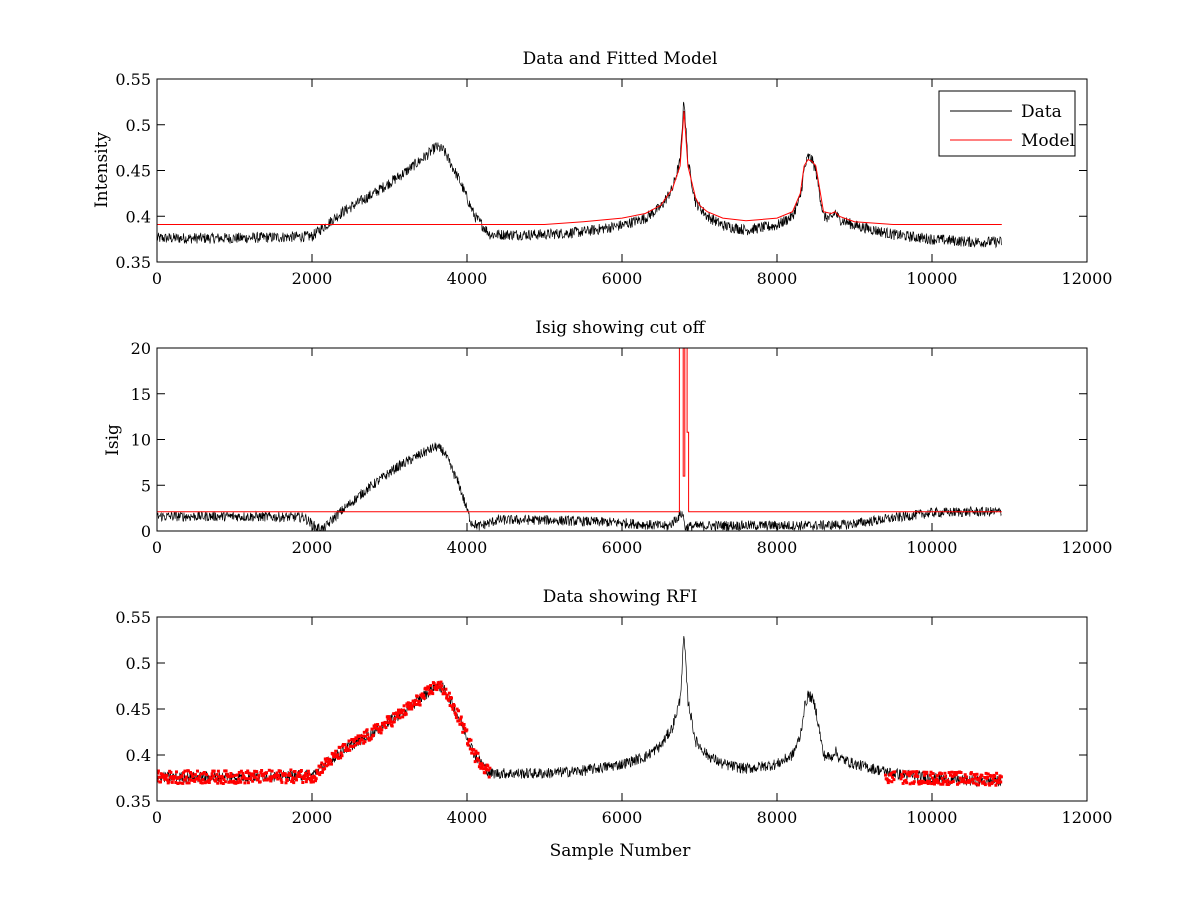 The image size is (1200, 900). Describe the element at coordinates (777, 278) in the screenshot. I see `x-tick-label: 8000` at that location.